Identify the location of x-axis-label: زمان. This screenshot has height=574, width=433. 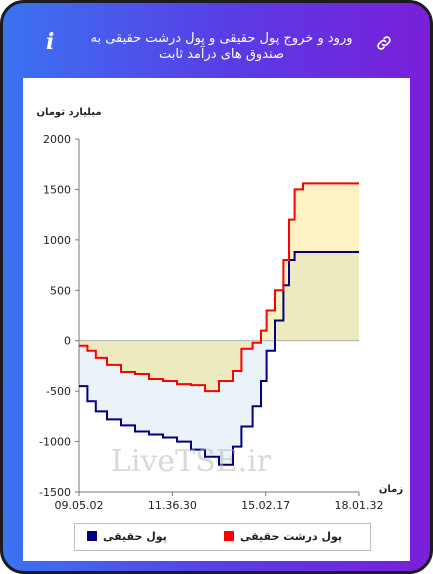
(391, 489).